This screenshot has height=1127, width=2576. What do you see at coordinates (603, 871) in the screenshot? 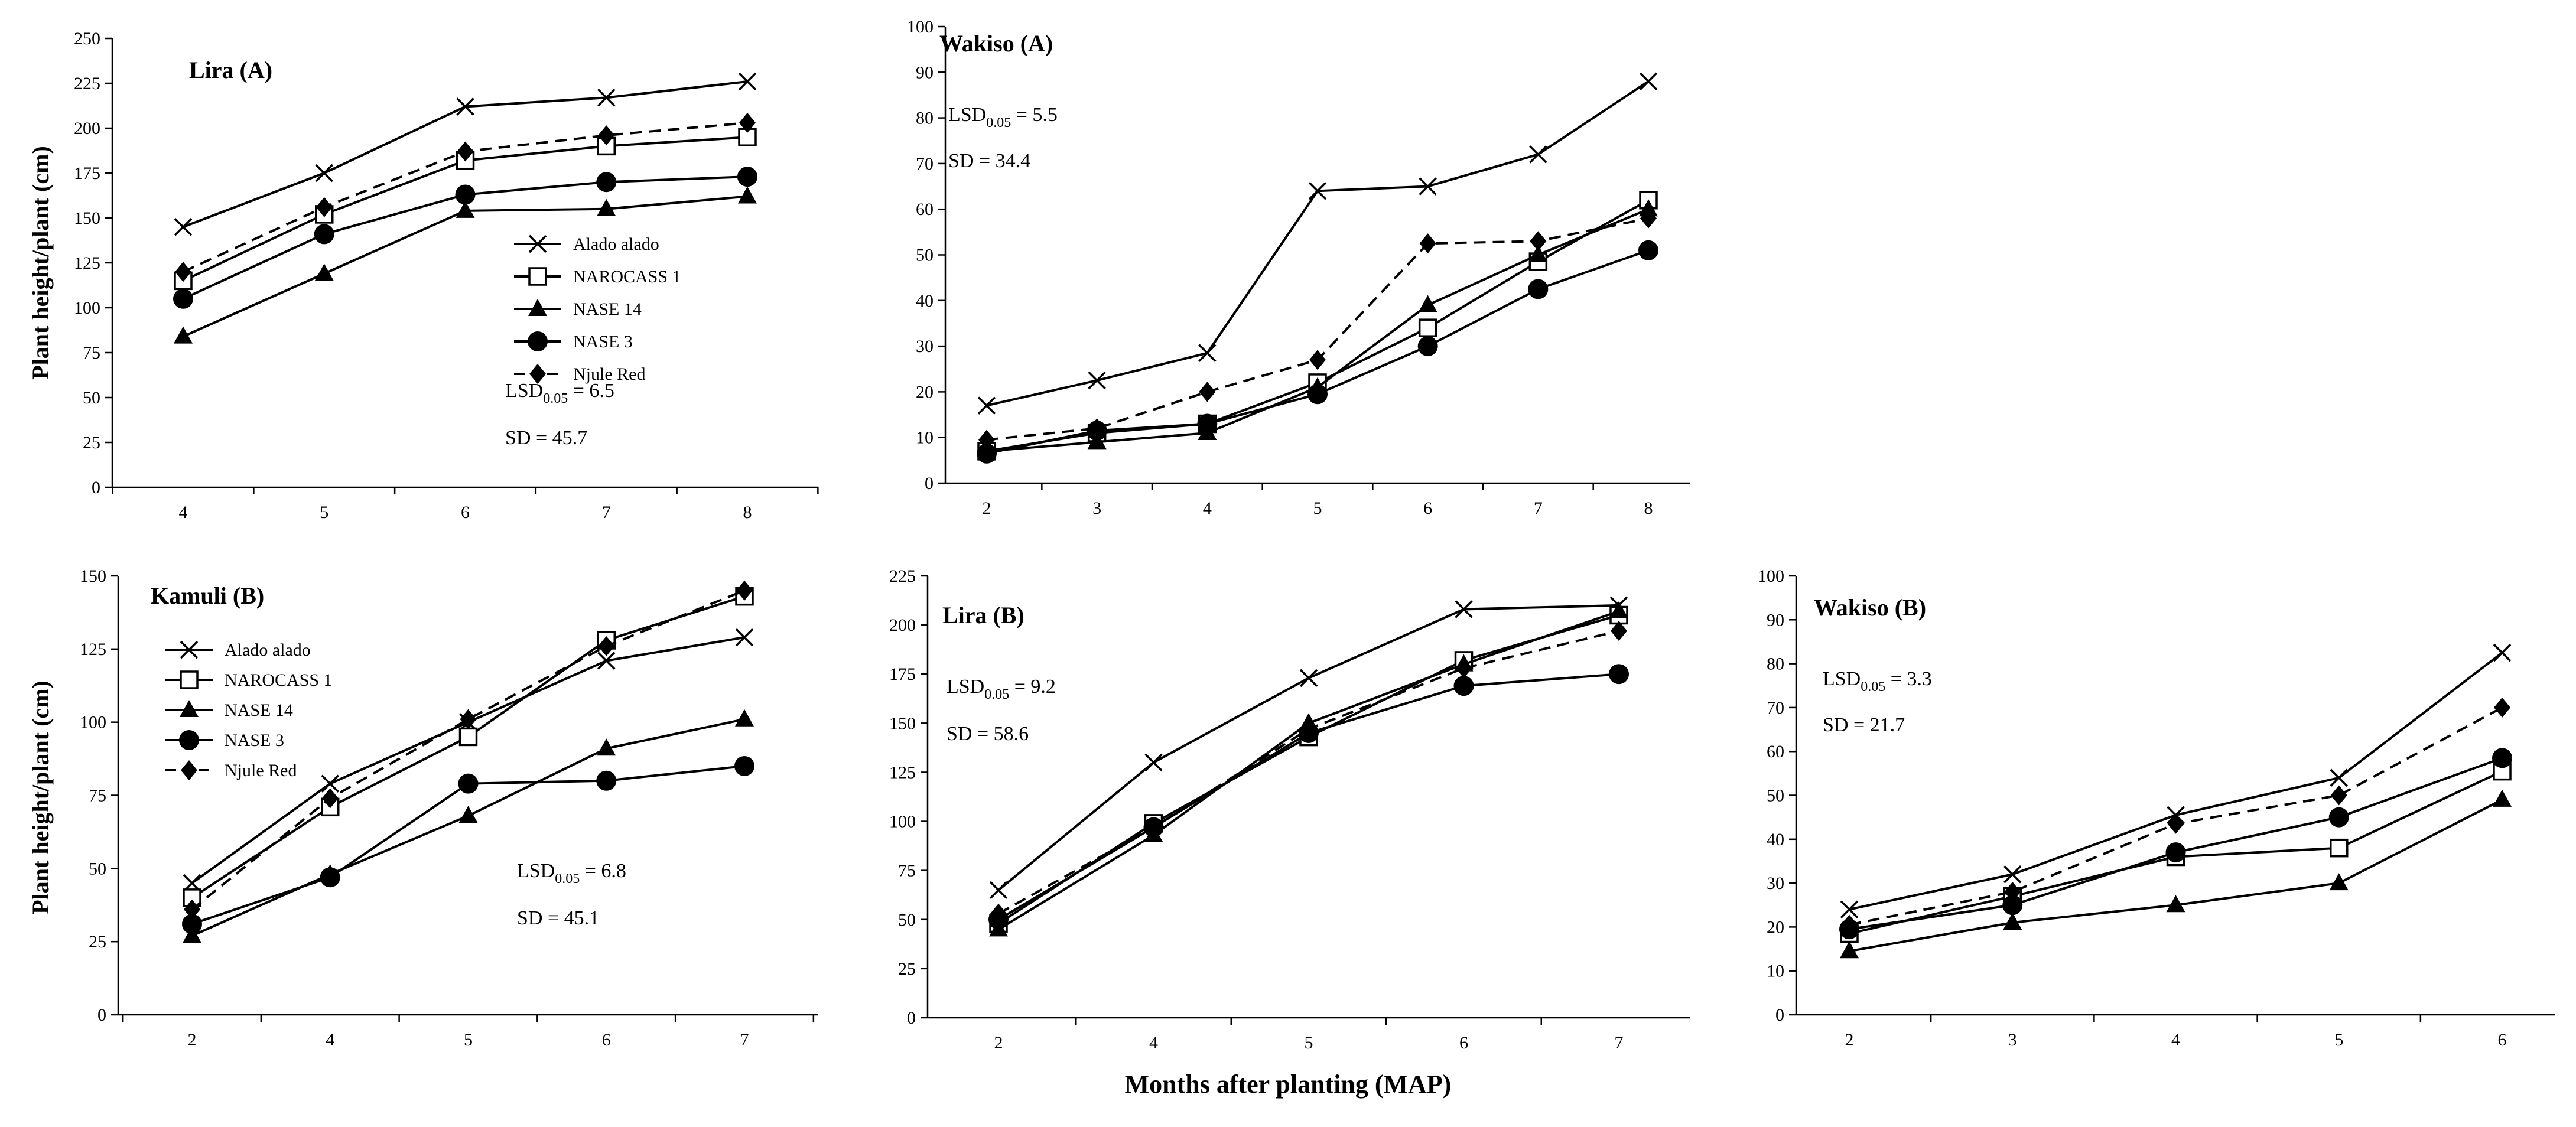
I see `lsd-value: = 6.8` at bounding box center [603, 871].